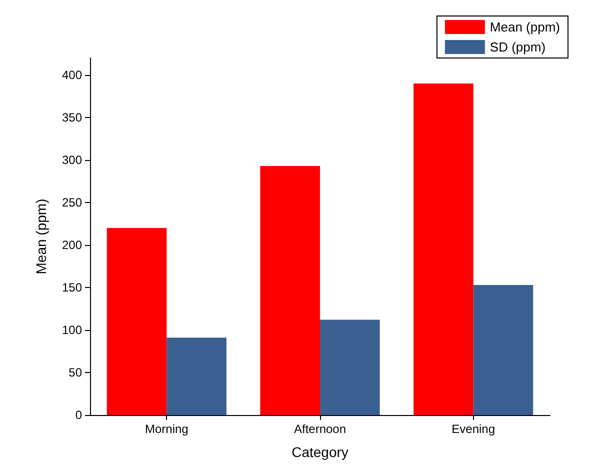  Describe the element at coordinates (78, 415) in the screenshot. I see `y-tick-label: 0` at that location.